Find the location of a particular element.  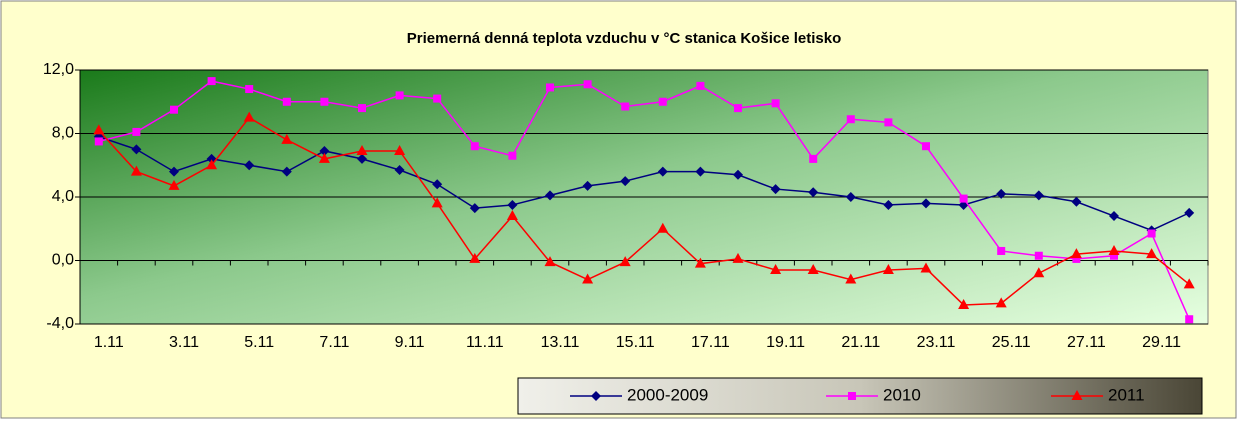

x-tick-label: 1.11 is located at coordinates (109, 342).